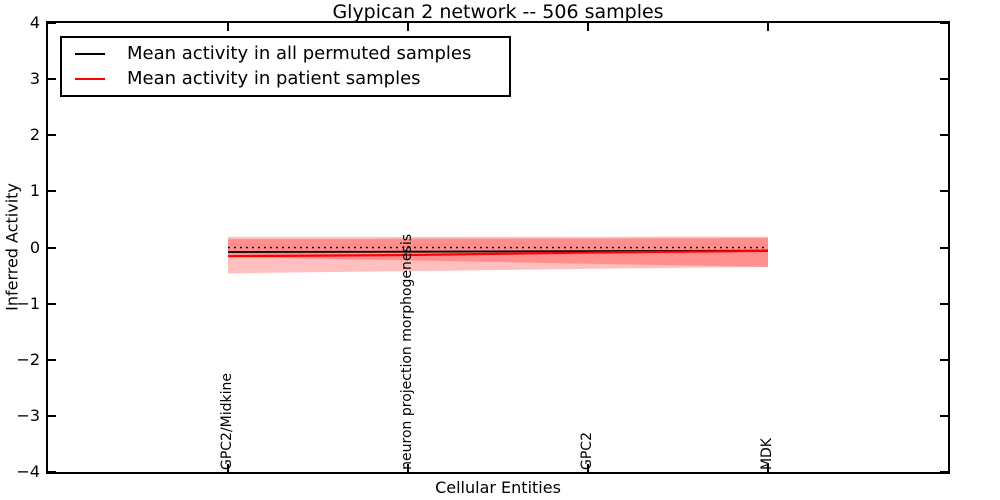  I want to click on x-category-label: GPC2, so click(587, 451).